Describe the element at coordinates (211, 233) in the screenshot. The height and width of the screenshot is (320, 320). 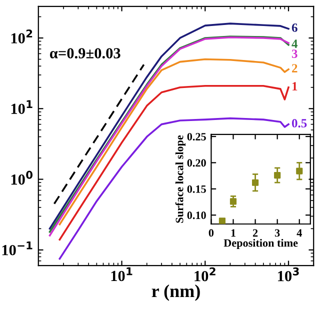
I see `x-tick-label: 0` at that location.